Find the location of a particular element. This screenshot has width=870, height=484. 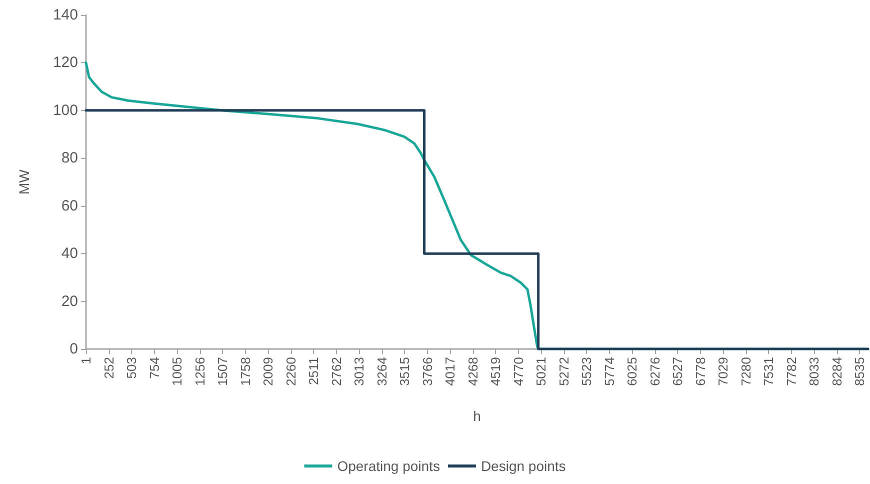

x-tick-label: 6276 is located at coordinates (654, 371).